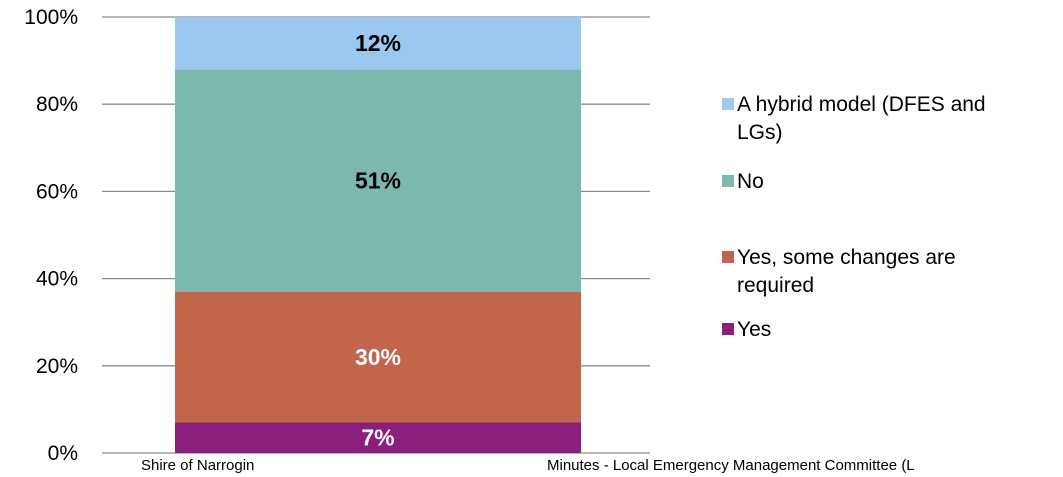  Describe the element at coordinates (775, 285) in the screenshot. I see `legend-label: required` at that location.